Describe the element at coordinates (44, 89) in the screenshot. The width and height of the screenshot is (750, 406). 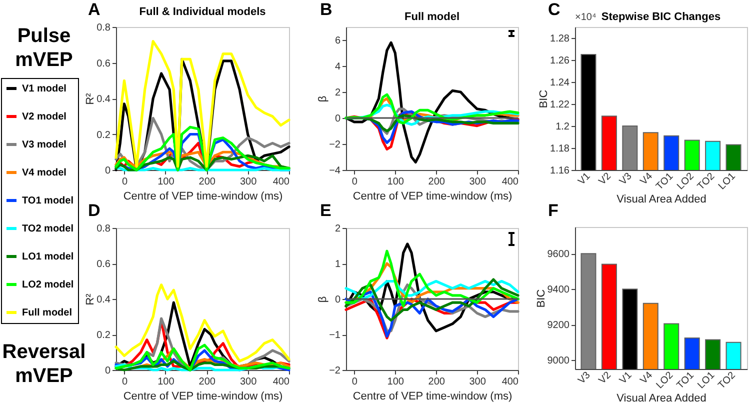
I see `legend-label: V1 model` at that location.